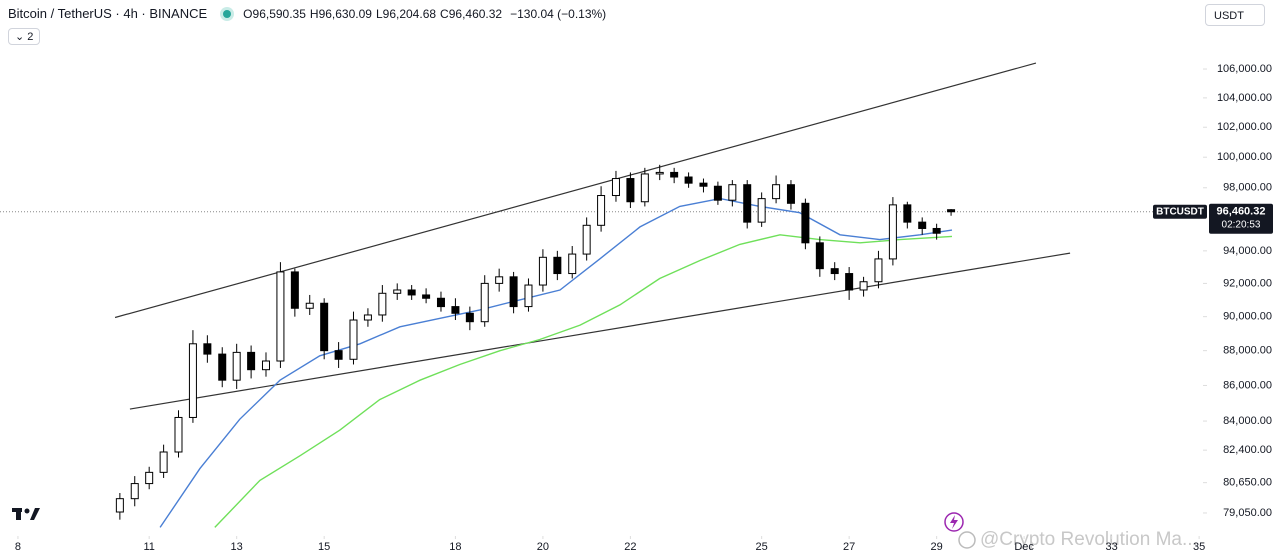 This screenshot has width=1280, height=559. I want to click on indicators-toggle: ⌄ 2, so click(24, 36).